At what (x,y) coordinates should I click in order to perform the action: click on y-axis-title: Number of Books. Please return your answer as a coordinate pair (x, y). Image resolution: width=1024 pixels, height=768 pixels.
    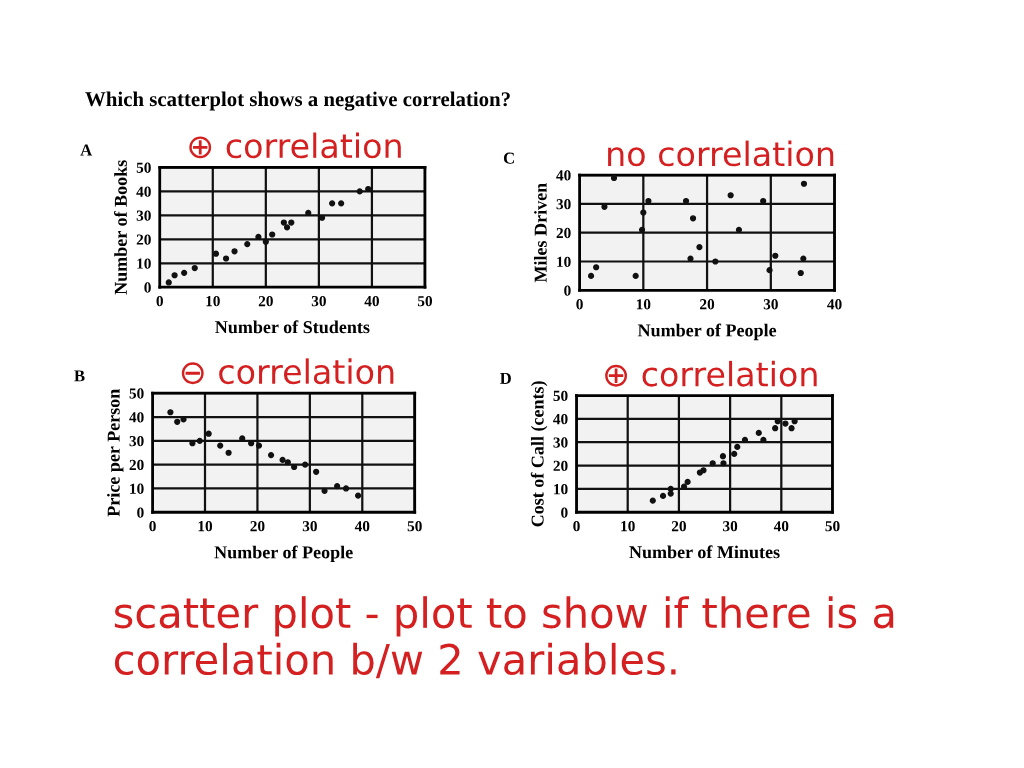
    Looking at the image, I should click on (120, 227).